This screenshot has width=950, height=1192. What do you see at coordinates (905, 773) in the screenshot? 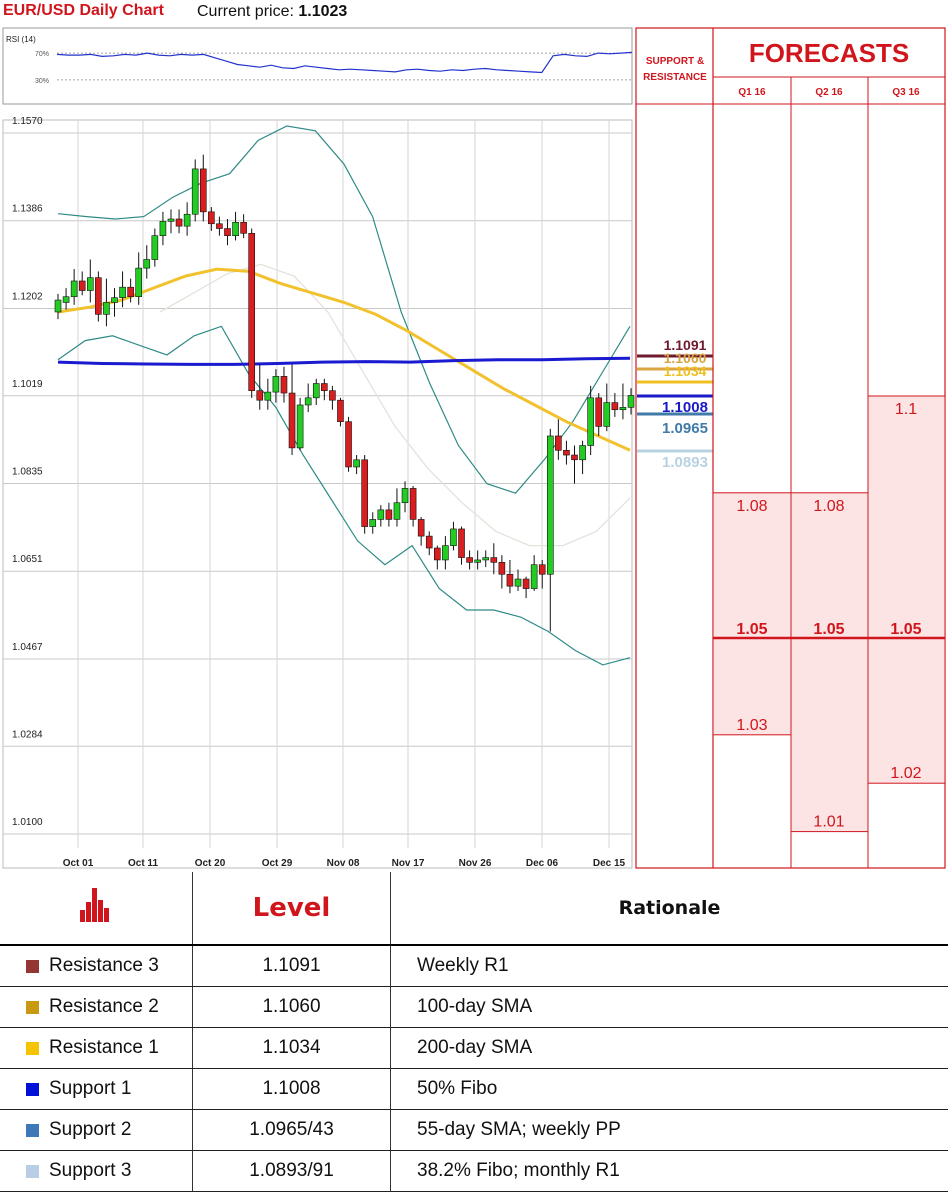
I see `forecast-low-value: 1.02` at bounding box center [905, 773].